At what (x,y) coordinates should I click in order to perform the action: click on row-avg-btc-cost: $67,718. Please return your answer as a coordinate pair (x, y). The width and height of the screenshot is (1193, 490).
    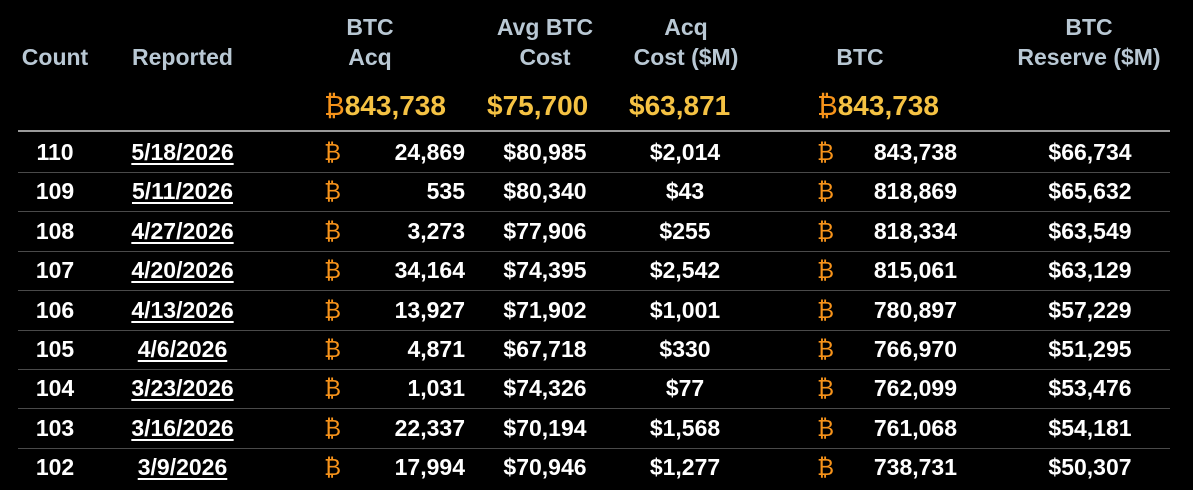
    Looking at the image, I should click on (545, 349).